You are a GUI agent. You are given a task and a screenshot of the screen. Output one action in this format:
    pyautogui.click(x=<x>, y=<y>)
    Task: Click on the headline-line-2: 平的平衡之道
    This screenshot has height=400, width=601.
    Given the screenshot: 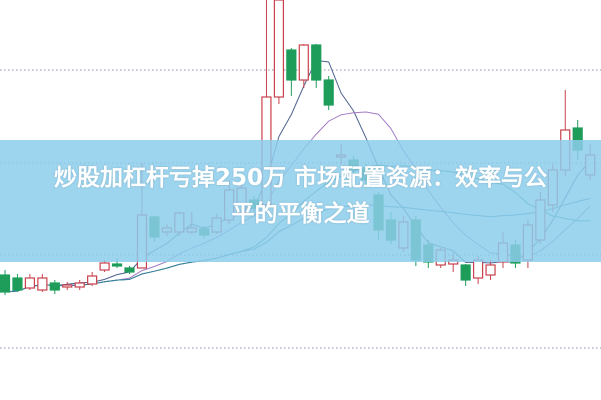 What is the action you would take?
    pyautogui.click(x=300, y=214)
    